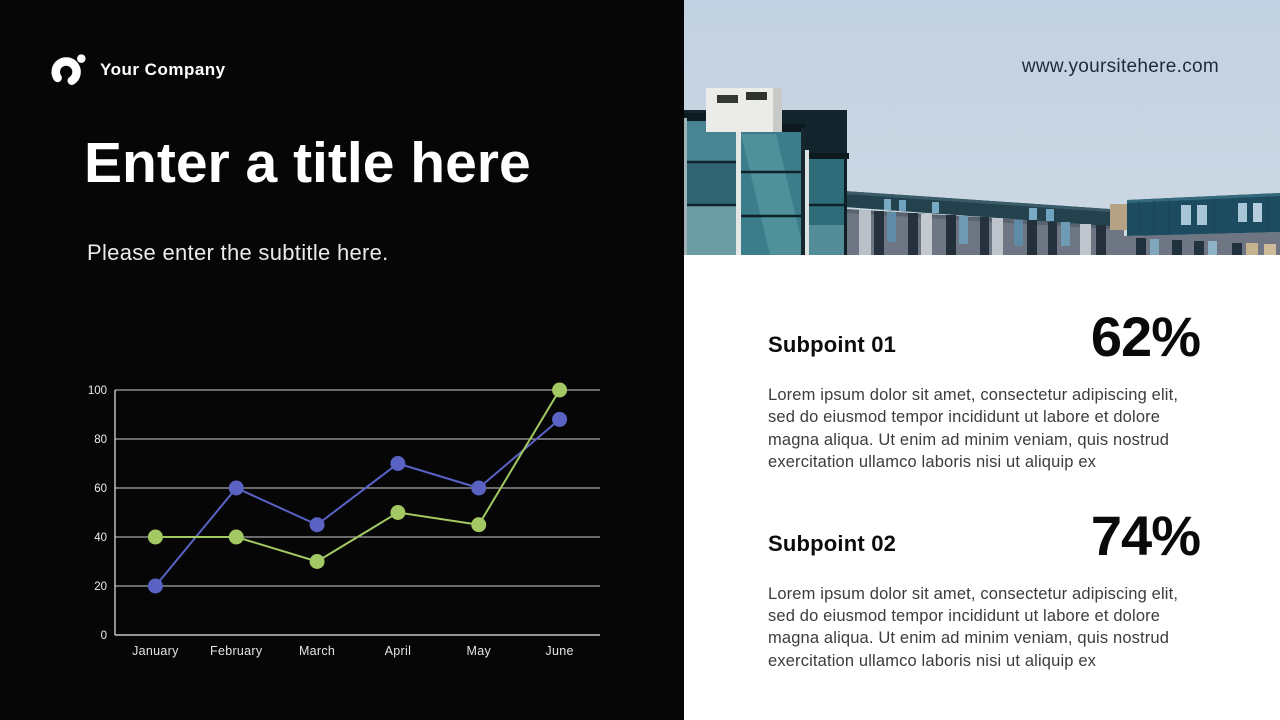 The height and width of the screenshot is (720, 1280). What do you see at coordinates (832, 543) in the screenshot?
I see `subpoint-02-label: Subpoint 02` at bounding box center [832, 543].